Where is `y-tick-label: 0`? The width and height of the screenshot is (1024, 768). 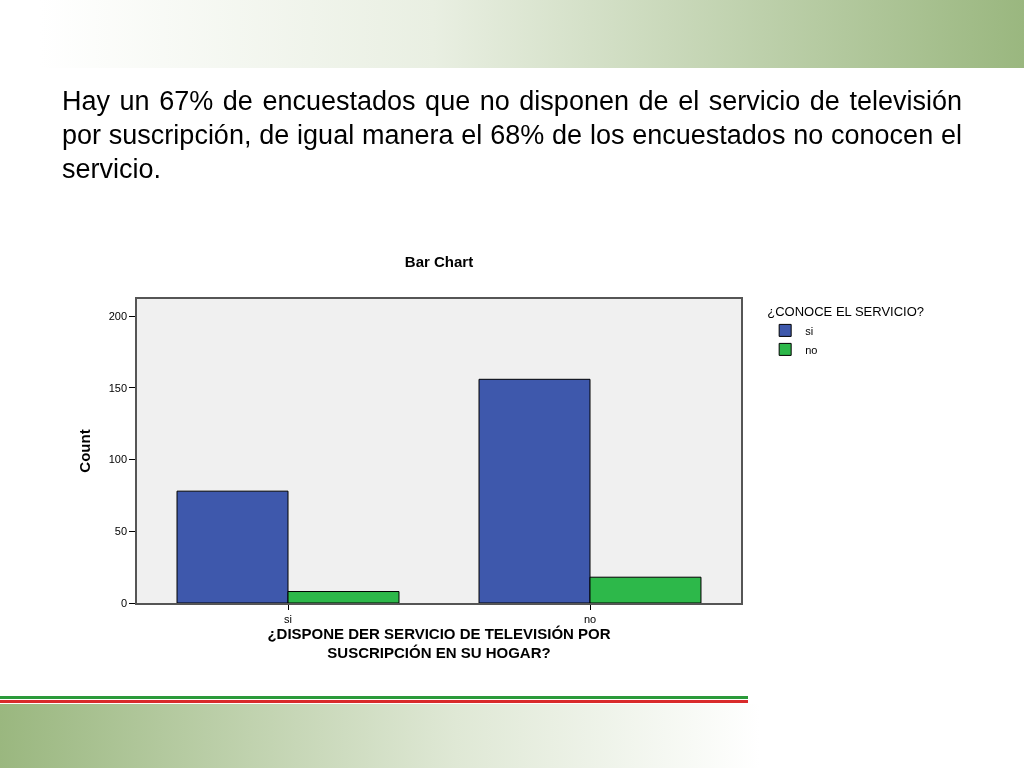 y-tick-label: 0 is located at coordinates (124, 602).